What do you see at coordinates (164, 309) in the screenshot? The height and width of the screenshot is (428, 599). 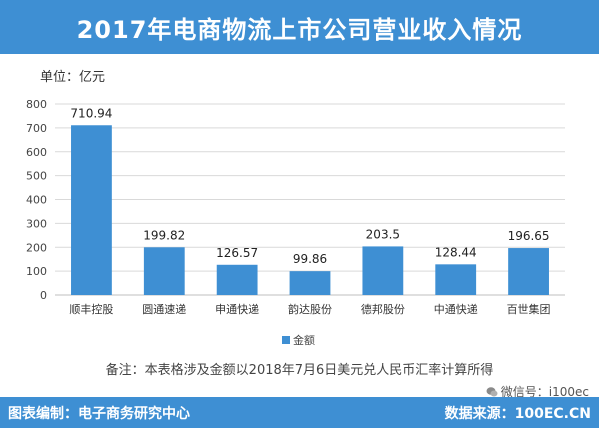 I see `x-tick-label: 圆通速递` at bounding box center [164, 309].